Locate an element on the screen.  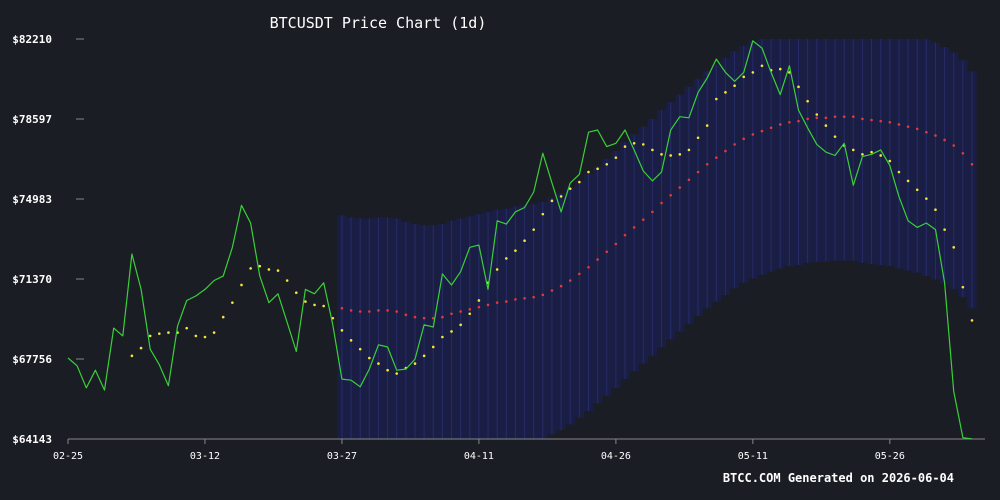
y-tick-label: $64143 is located at coordinates (32, 439).